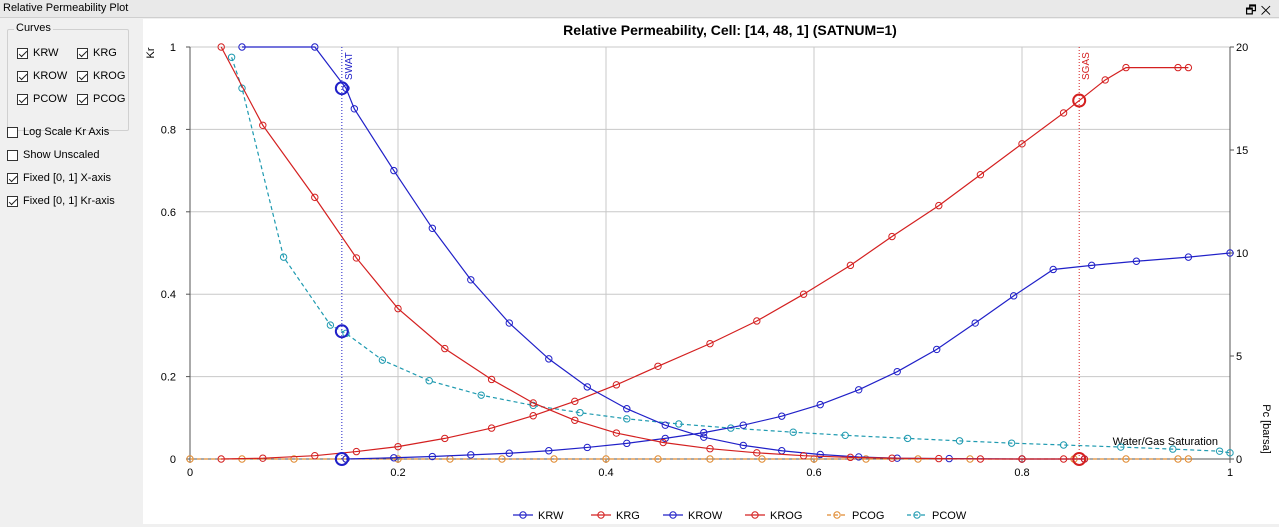 The image size is (1279, 527). I want to click on x-tick-label: 1, so click(1230, 473).